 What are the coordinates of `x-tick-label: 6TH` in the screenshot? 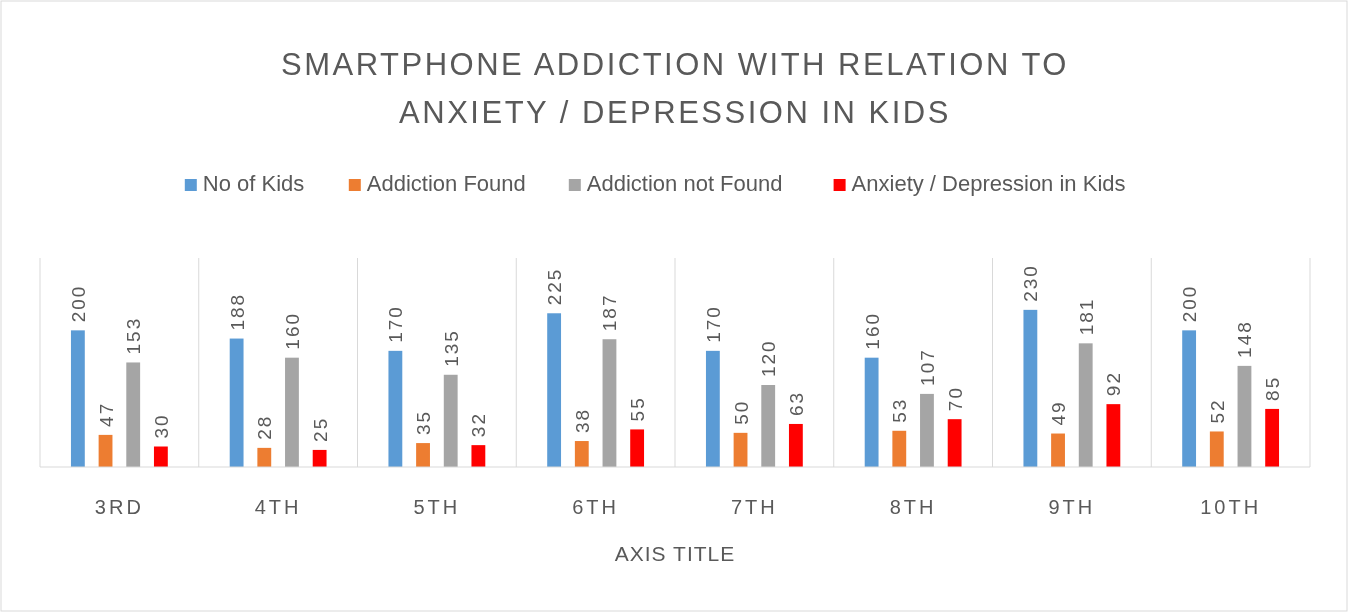 It's located at (596, 507).